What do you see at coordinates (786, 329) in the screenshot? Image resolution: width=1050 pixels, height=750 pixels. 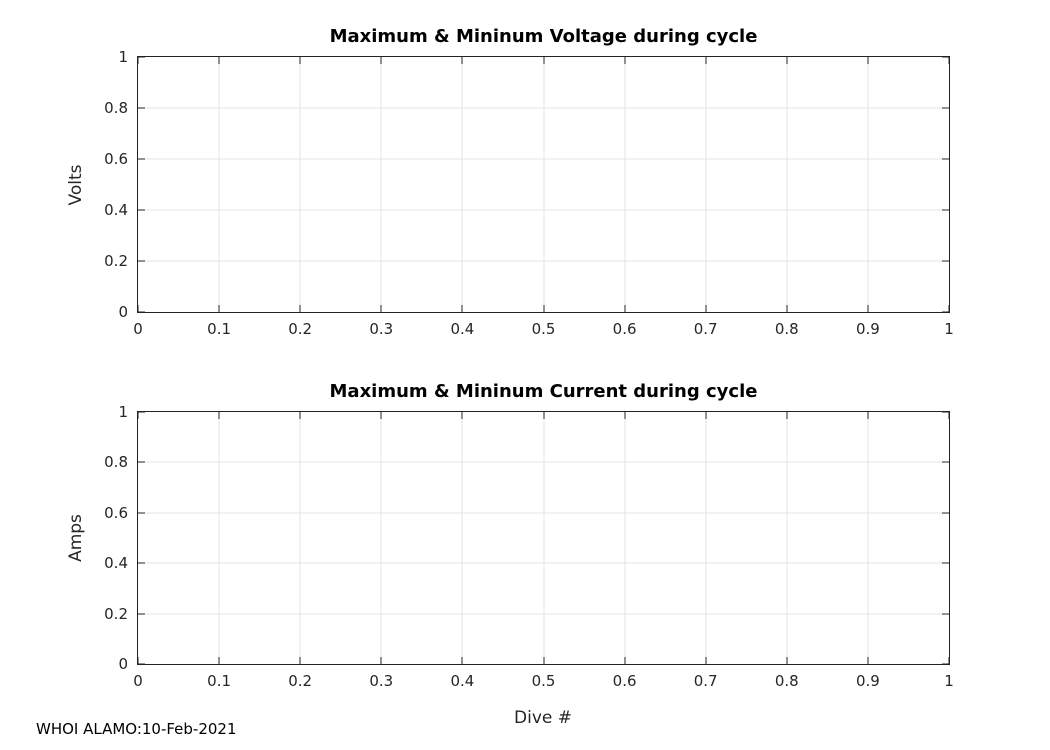 I see `x-tick-label: 0.8` at bounding box center [786, 329].